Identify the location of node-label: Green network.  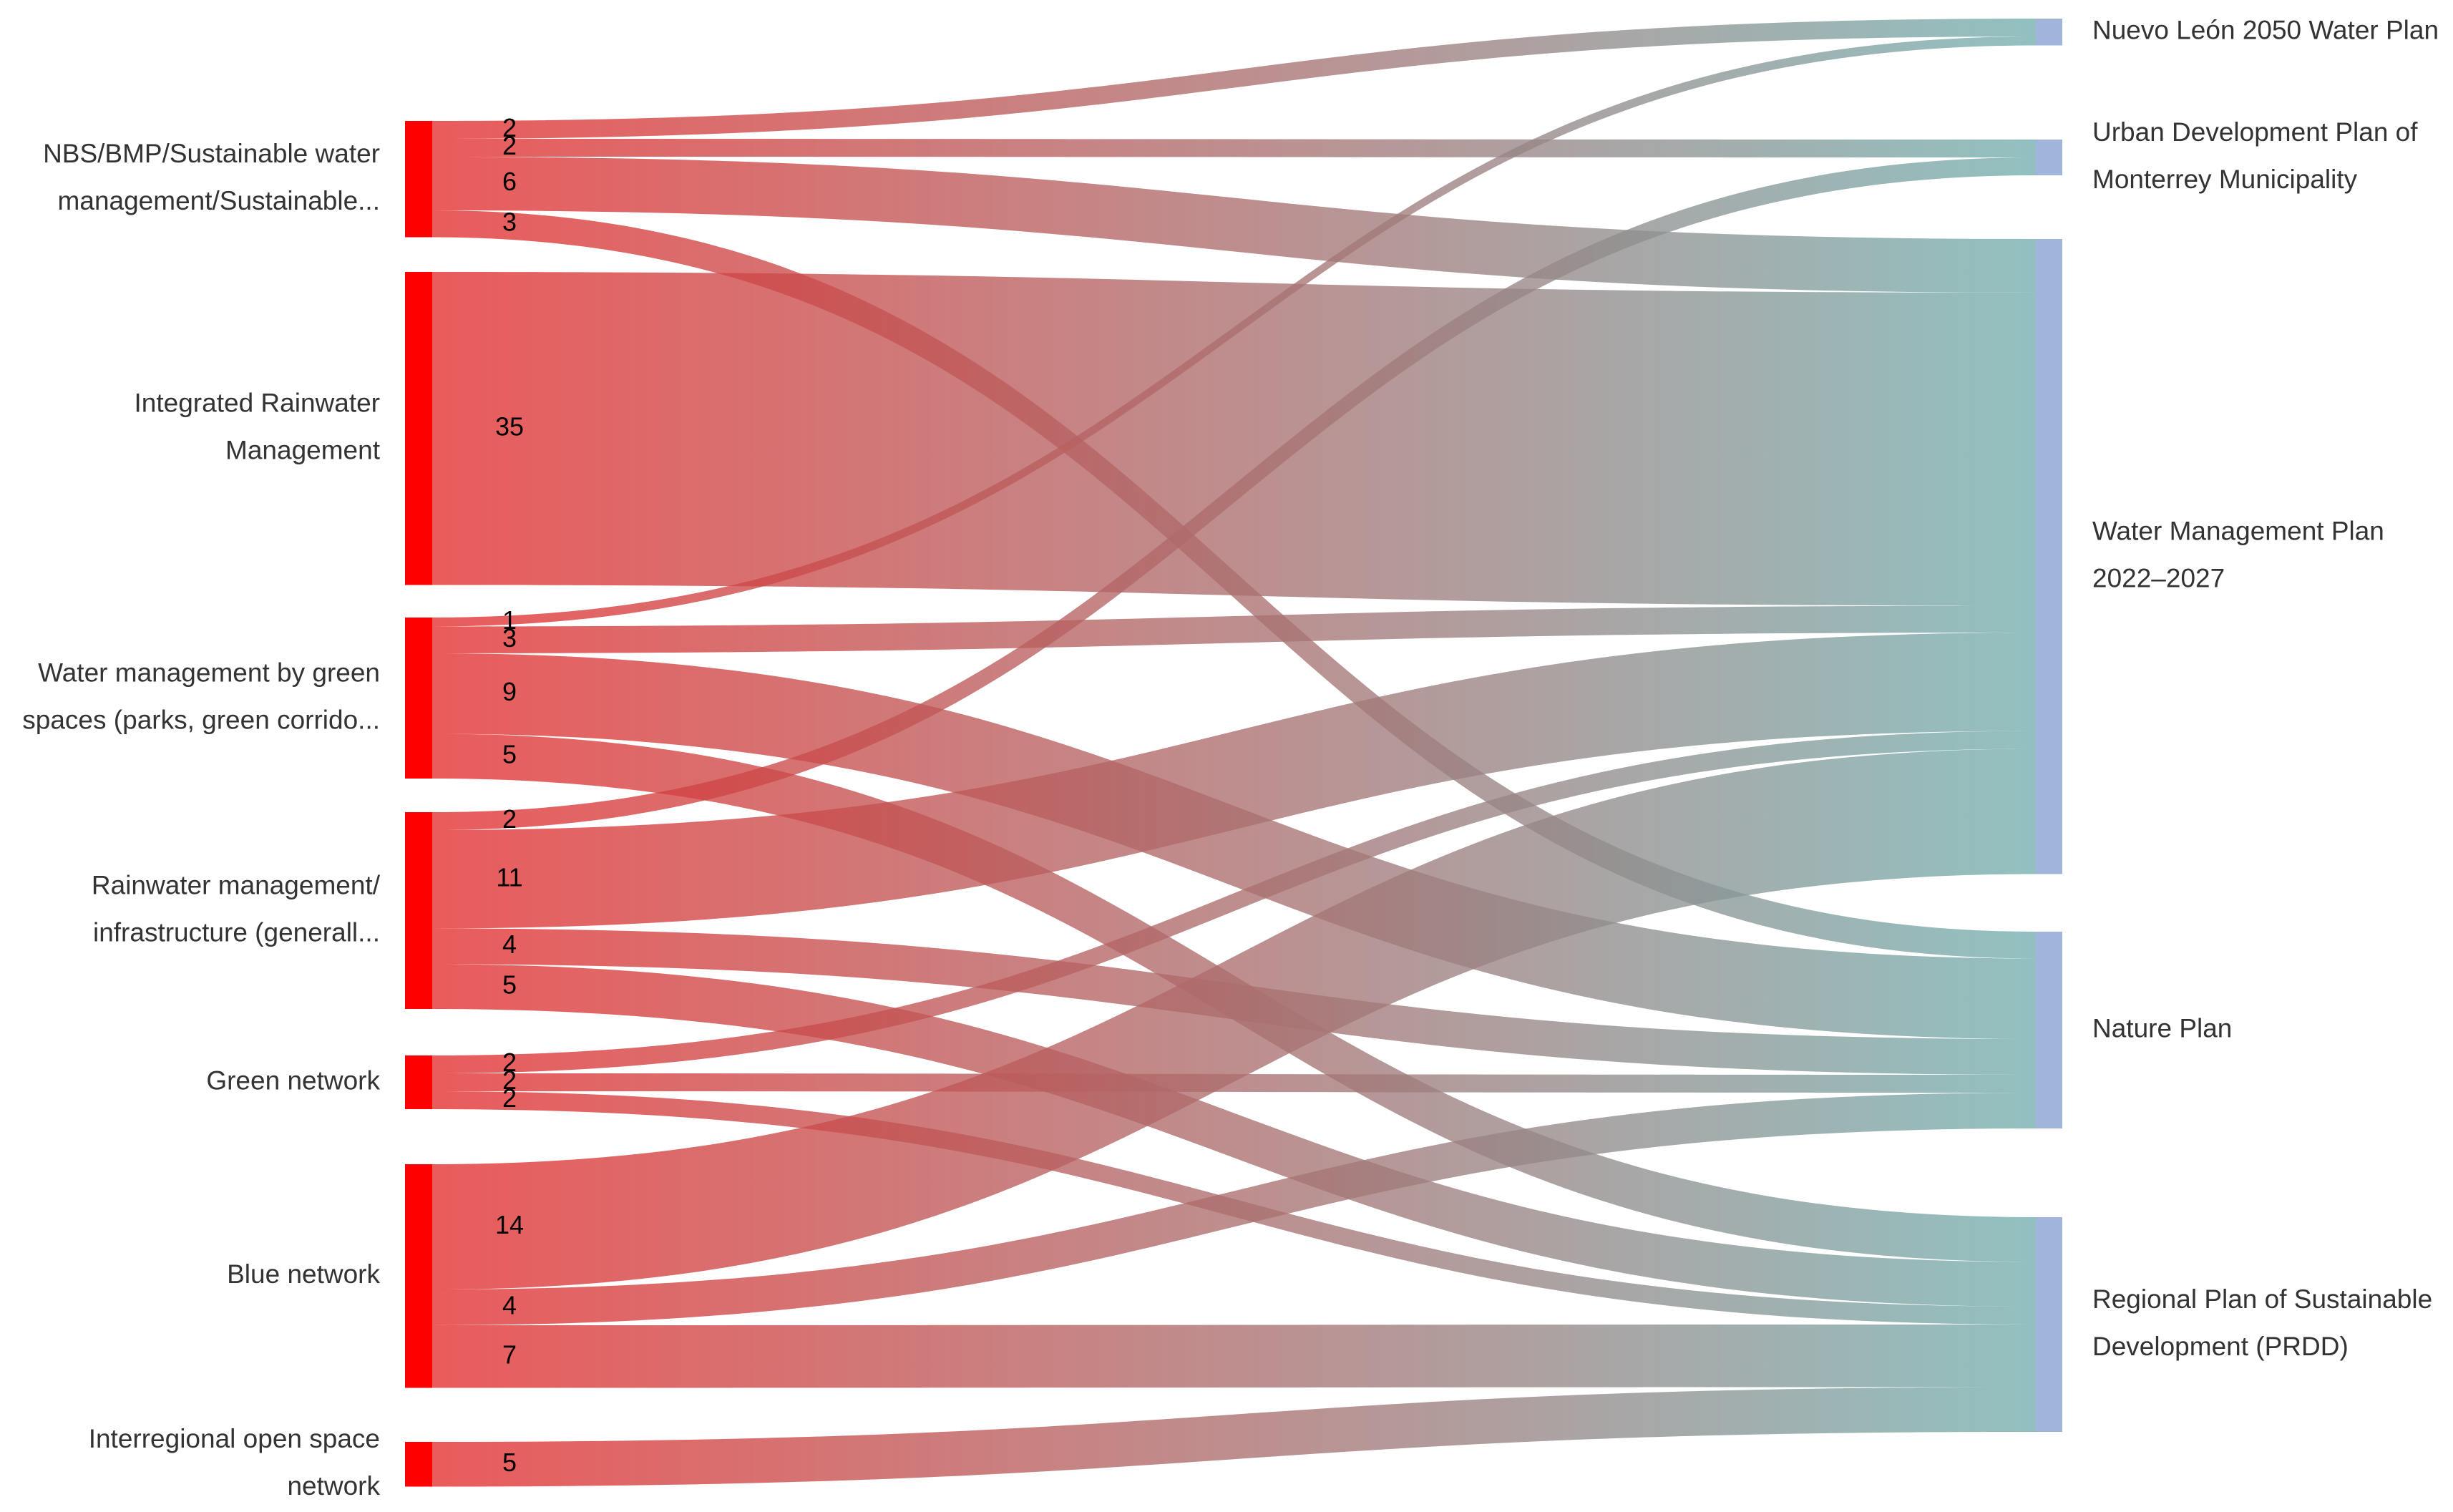
(293, 1080).